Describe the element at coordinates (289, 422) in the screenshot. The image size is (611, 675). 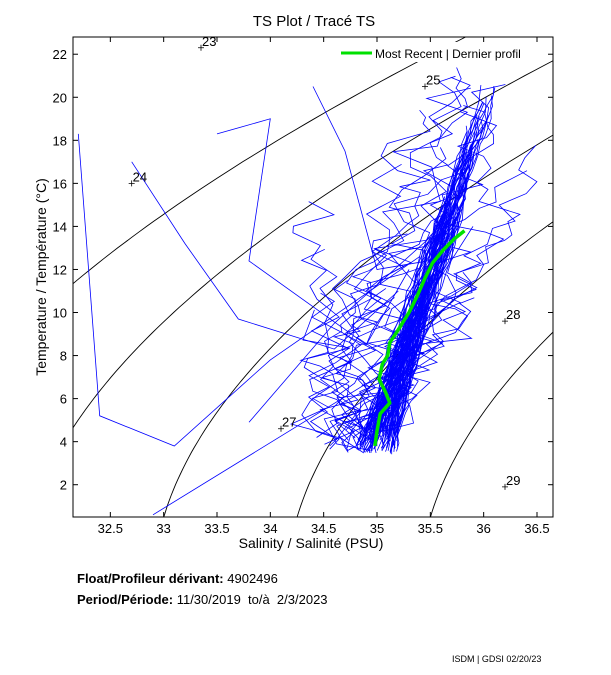
I see `contour-label-27: 27` at that location.